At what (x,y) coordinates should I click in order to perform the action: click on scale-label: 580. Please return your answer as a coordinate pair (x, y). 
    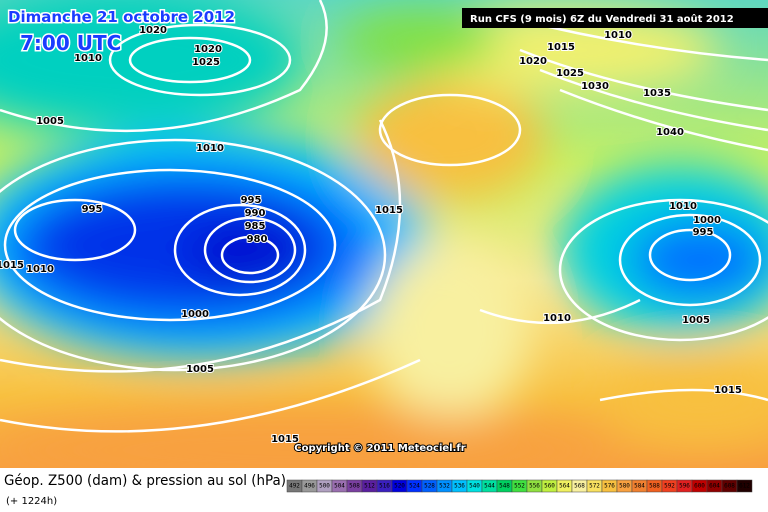
    Looking at the image, I should click on (624, 486).